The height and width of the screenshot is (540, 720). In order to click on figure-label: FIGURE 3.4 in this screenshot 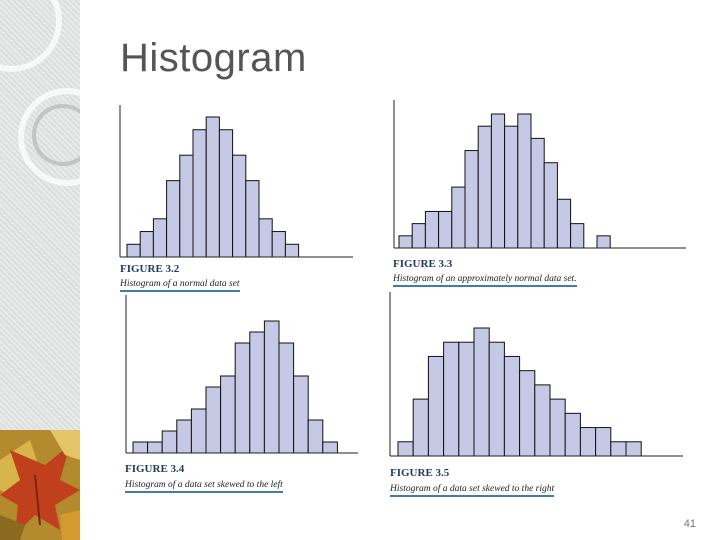, I will do `click(155, 469)`.